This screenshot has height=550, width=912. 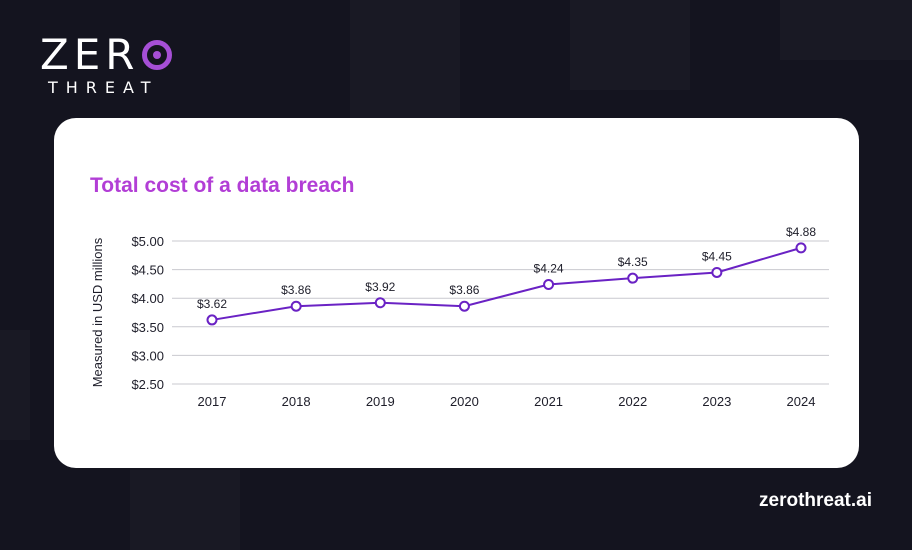 What do you see at coordinates (548, 401) in the screenshot?
I see `x-tick-label: 2021` at bounding box center [548, 401].